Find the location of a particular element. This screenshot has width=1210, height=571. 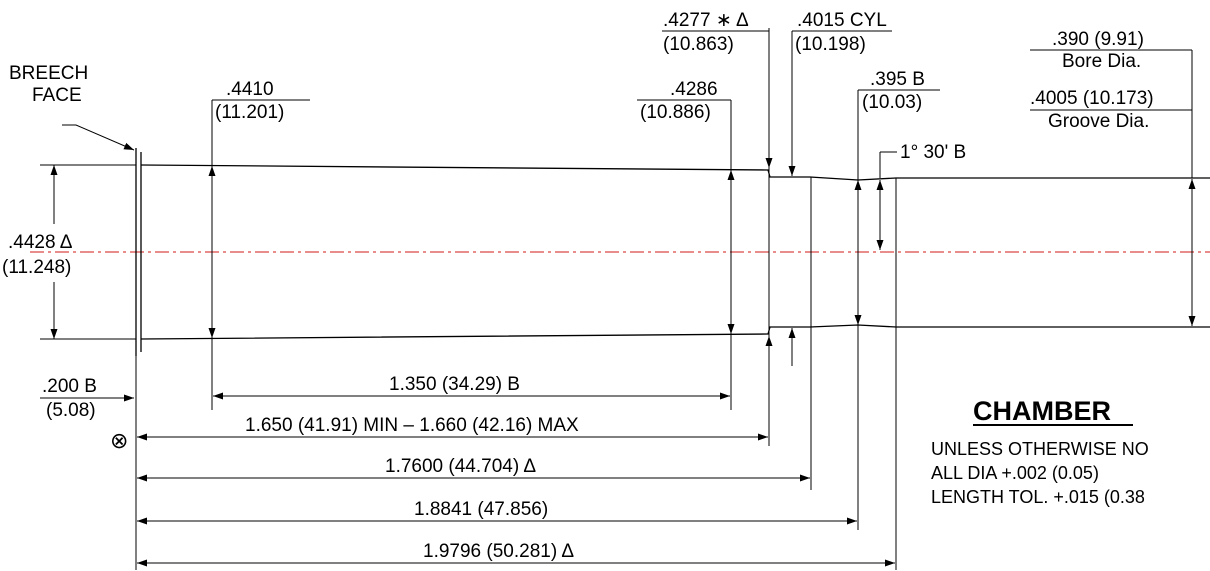

label-dia-4015-in: .4015 CYL is located at coordinates (842, 20).